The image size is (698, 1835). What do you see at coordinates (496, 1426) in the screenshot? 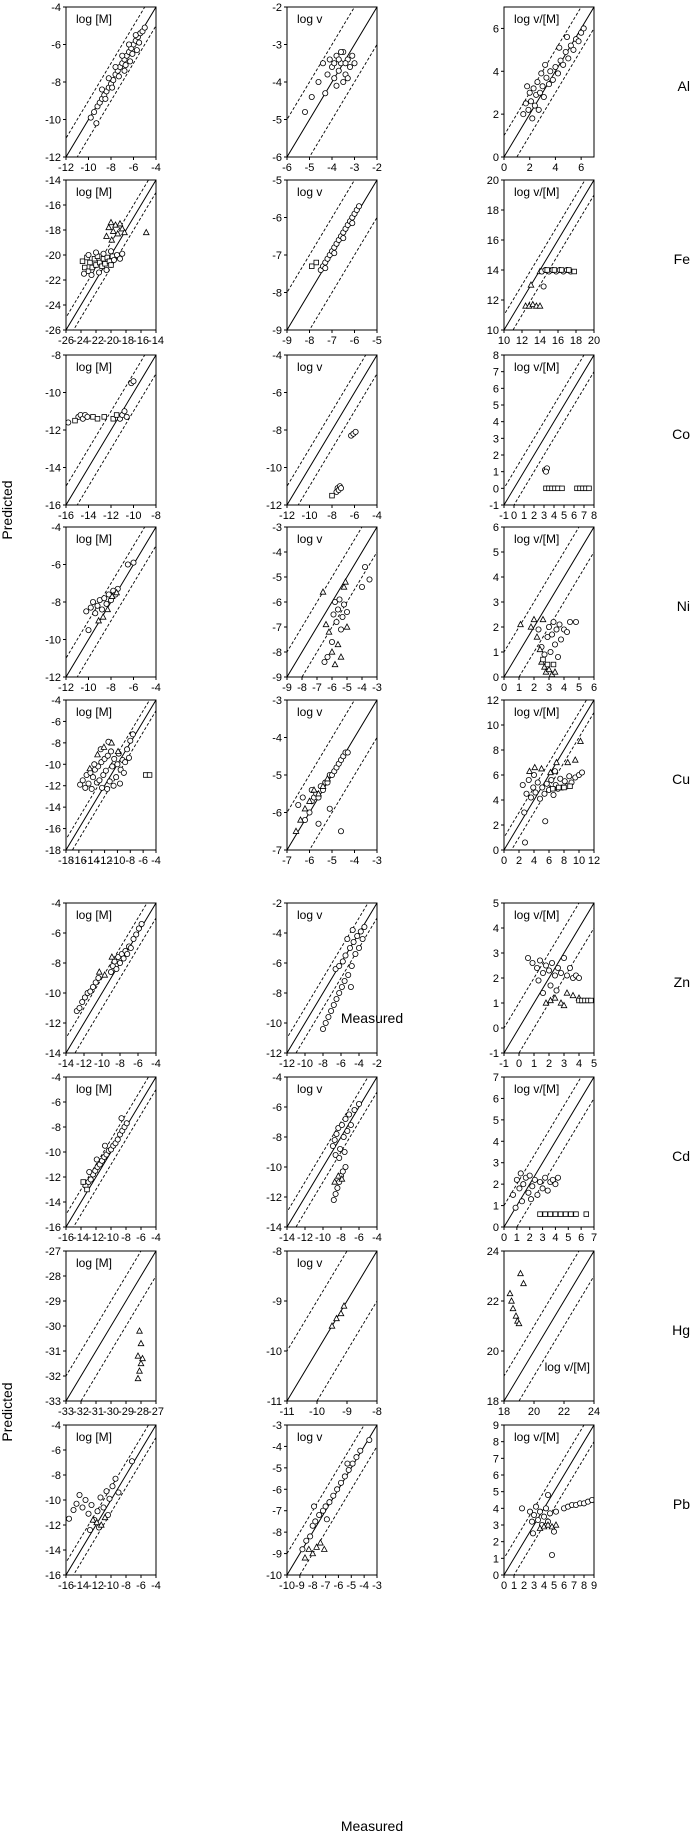
I see `y-tick-label: 9` at bounding box center [496, 1426].